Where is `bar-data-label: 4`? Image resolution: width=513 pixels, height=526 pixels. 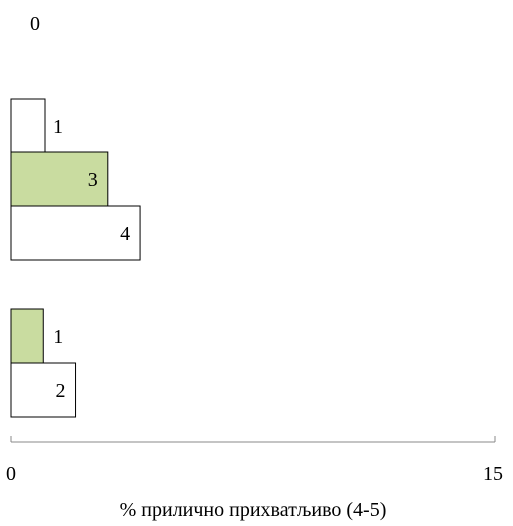 bar-data-label: 4 is located at coordinates (125, 234).